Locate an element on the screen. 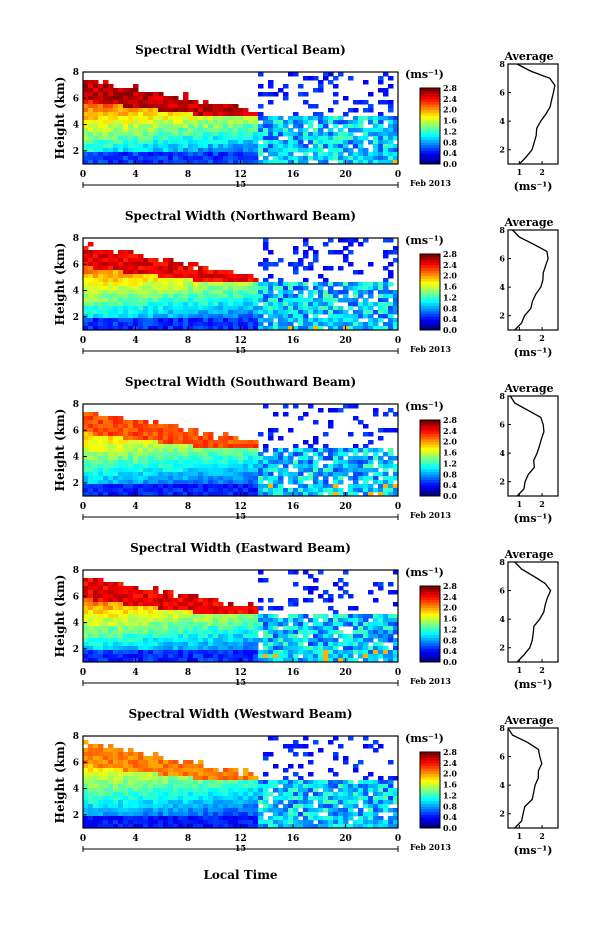 The height and width of the screenshot is (933, 610). average-profile-line is located at coordinates (536, 114).